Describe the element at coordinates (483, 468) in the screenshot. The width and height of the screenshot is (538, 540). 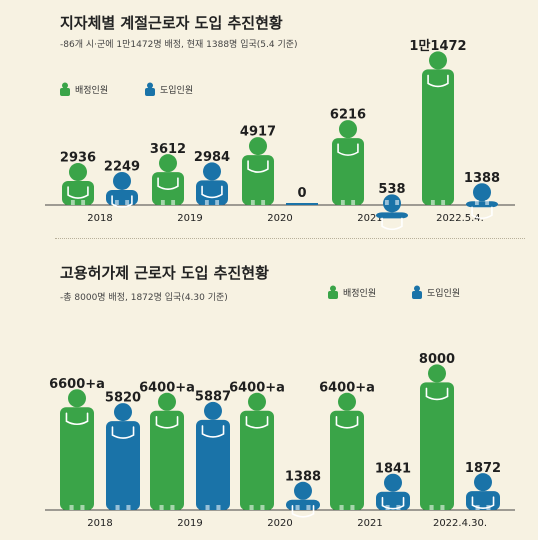
I see `data-label-introduced: 1872` at that location.